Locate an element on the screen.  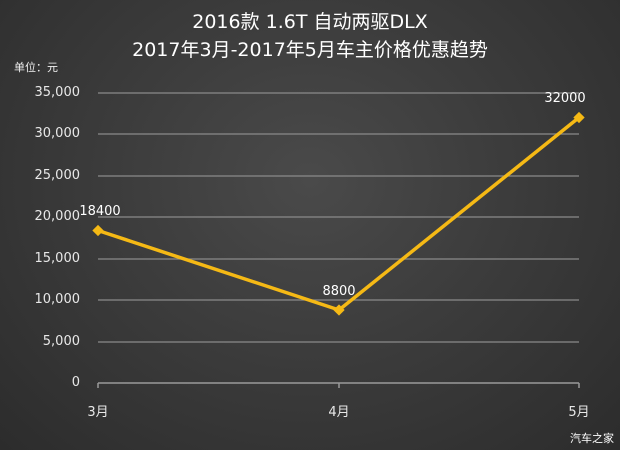
x-tick-mar: 3月 is located at coordinates (98, 412).